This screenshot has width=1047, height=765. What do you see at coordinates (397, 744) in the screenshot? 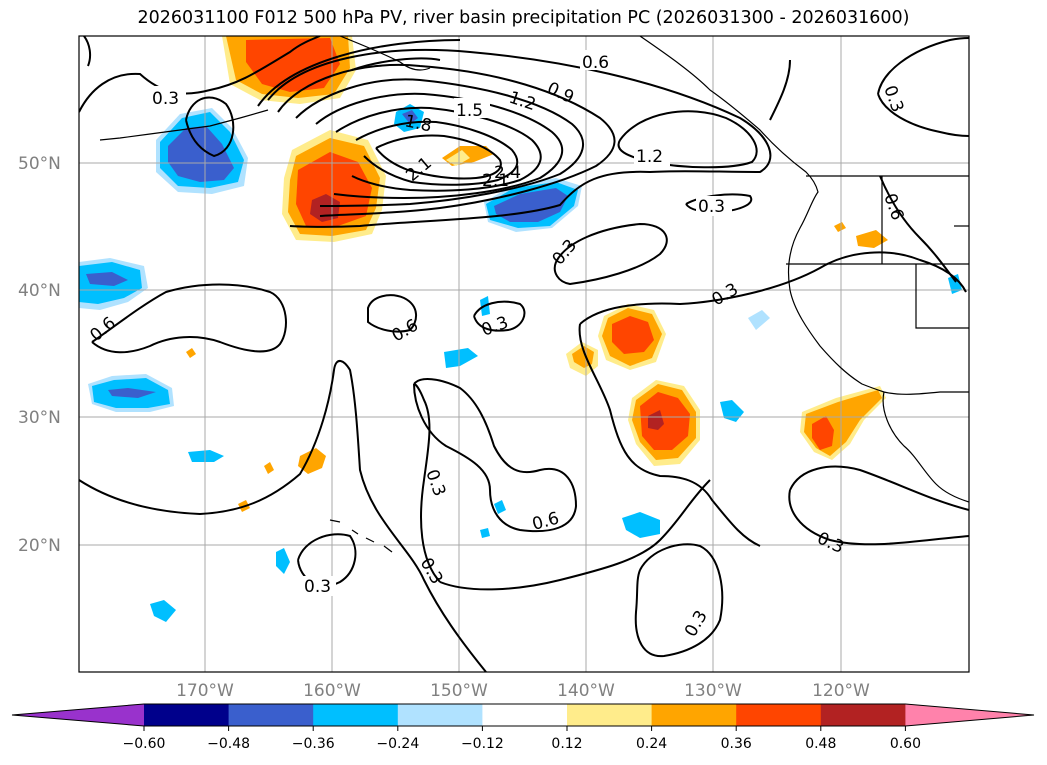
I see `colorbar-tick-label: −0.24` at bounding box center [397, 744].